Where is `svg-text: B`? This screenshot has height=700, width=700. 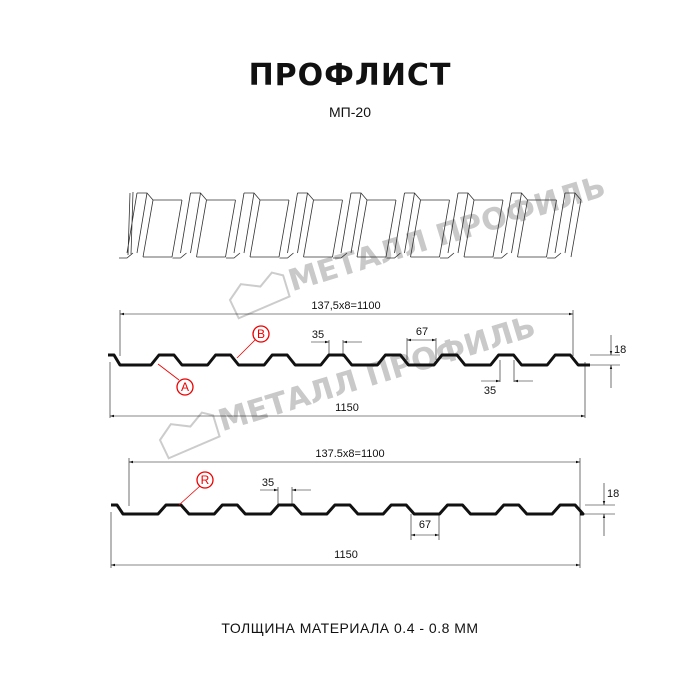
svg-text: B is located at coordinates (261, 334).